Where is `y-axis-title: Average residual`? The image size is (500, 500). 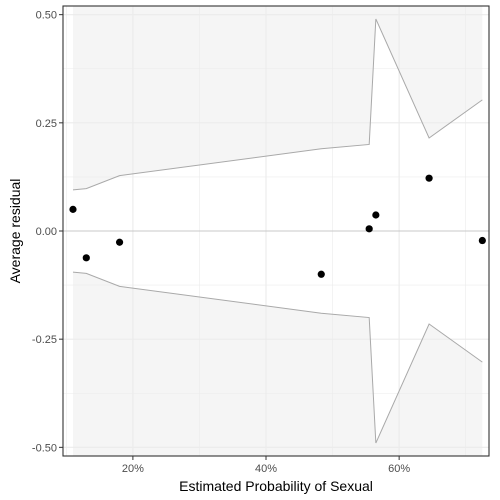
y-axis-title: Average residual is located at coordinates (15, 231).